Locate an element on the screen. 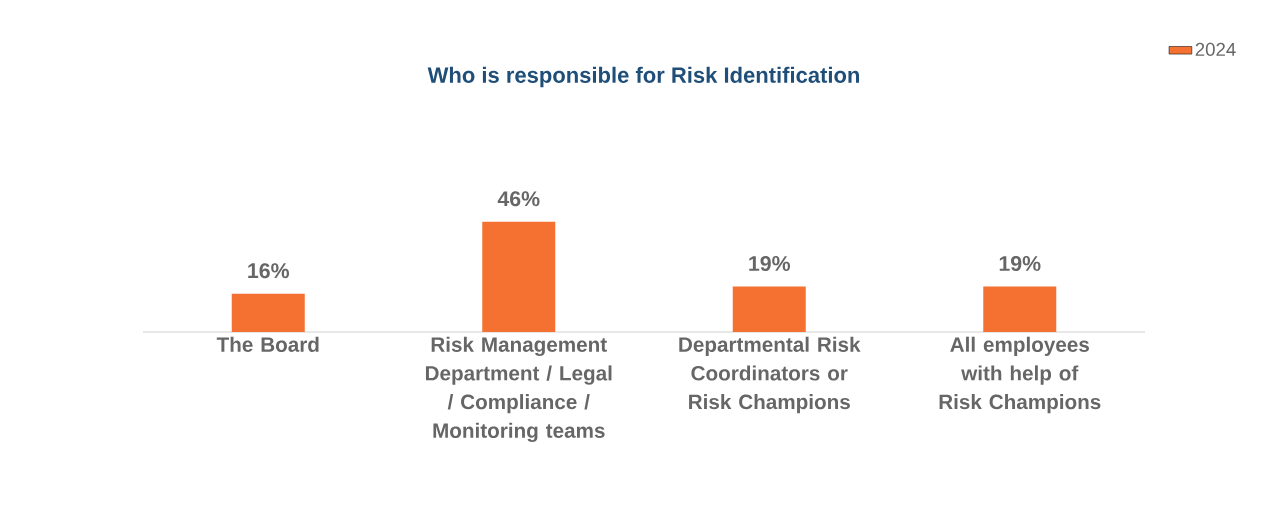 The width and height of the screenshot is (1288, 507). data-label: 16% is located at coordinates (269, 271).